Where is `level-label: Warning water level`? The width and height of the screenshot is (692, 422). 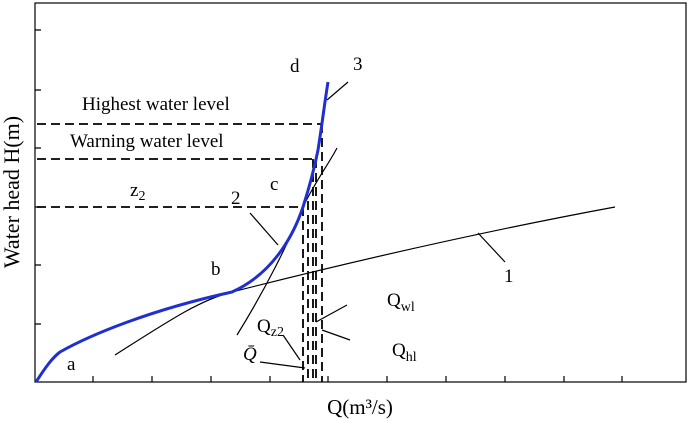
level-label: Warning water level is located at coordinates (147, 141).